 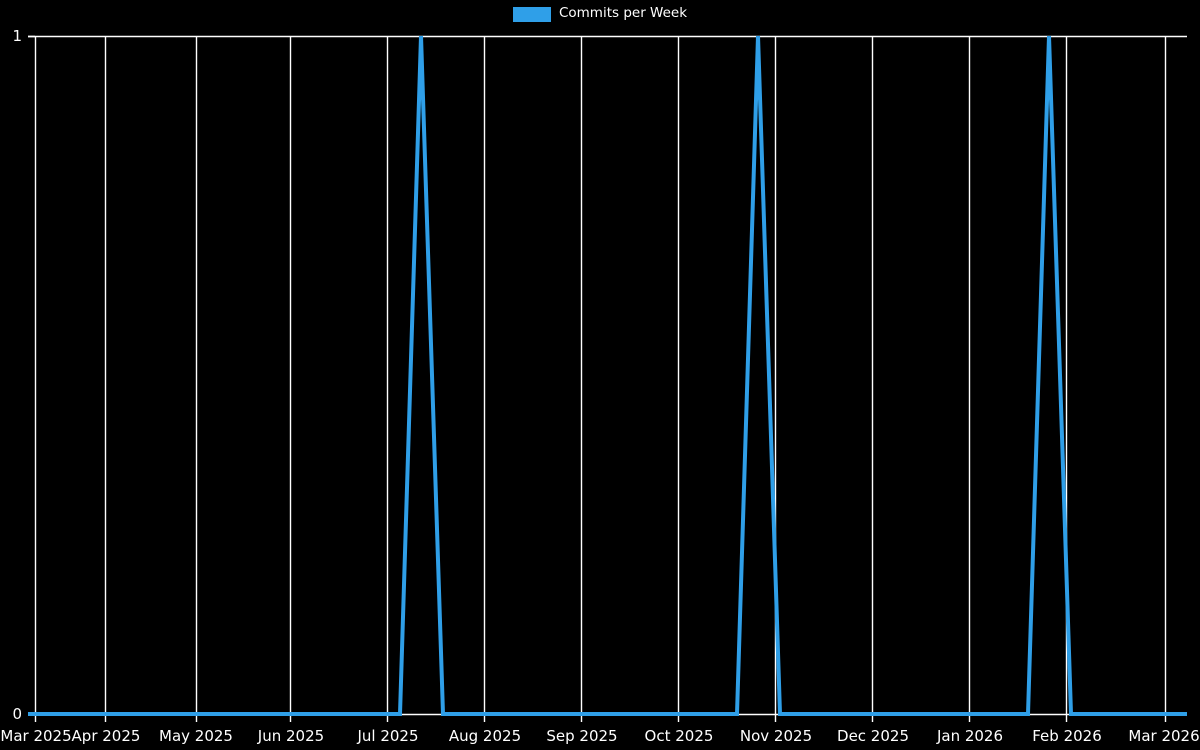 What do you see at coordinates (776, 736) in the screenshot?
I see `x-tick-label-nov-2025: Nov 2025` at bounding box center [776, 736].